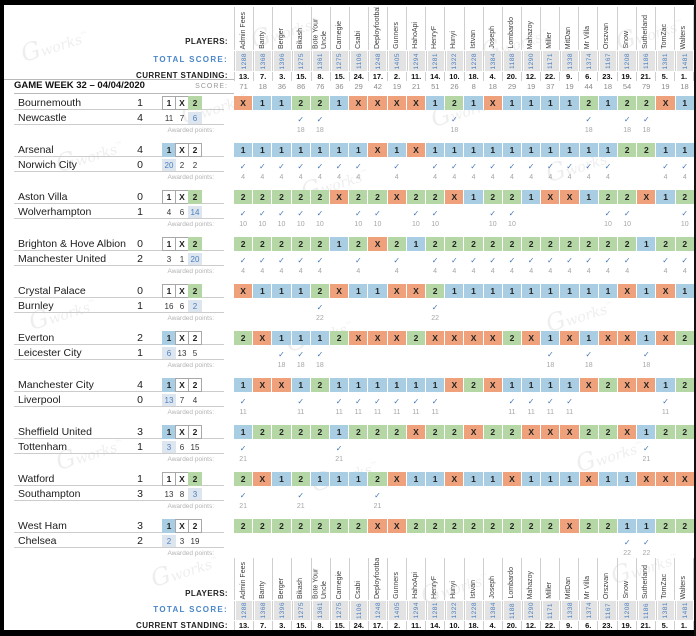 The image size is (696, 636). Describe the element at coordinates (119, 338) in the screenshot. I see `home-team-row: Everton 2` at that location.